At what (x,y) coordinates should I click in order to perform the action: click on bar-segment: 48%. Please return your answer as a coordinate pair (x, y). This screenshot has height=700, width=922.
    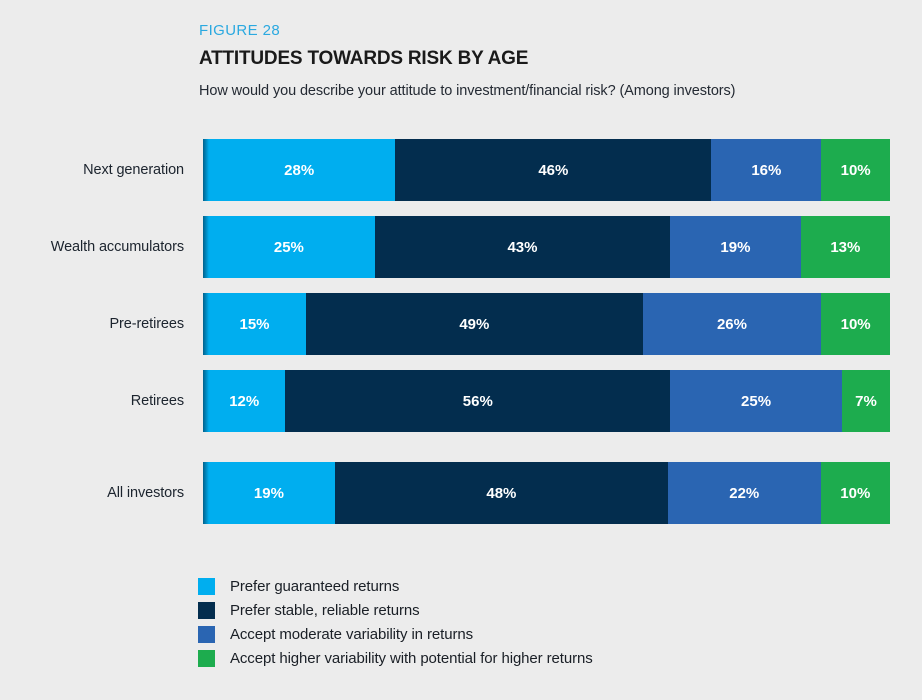
    Looking at the image, I should click on (501, 493).